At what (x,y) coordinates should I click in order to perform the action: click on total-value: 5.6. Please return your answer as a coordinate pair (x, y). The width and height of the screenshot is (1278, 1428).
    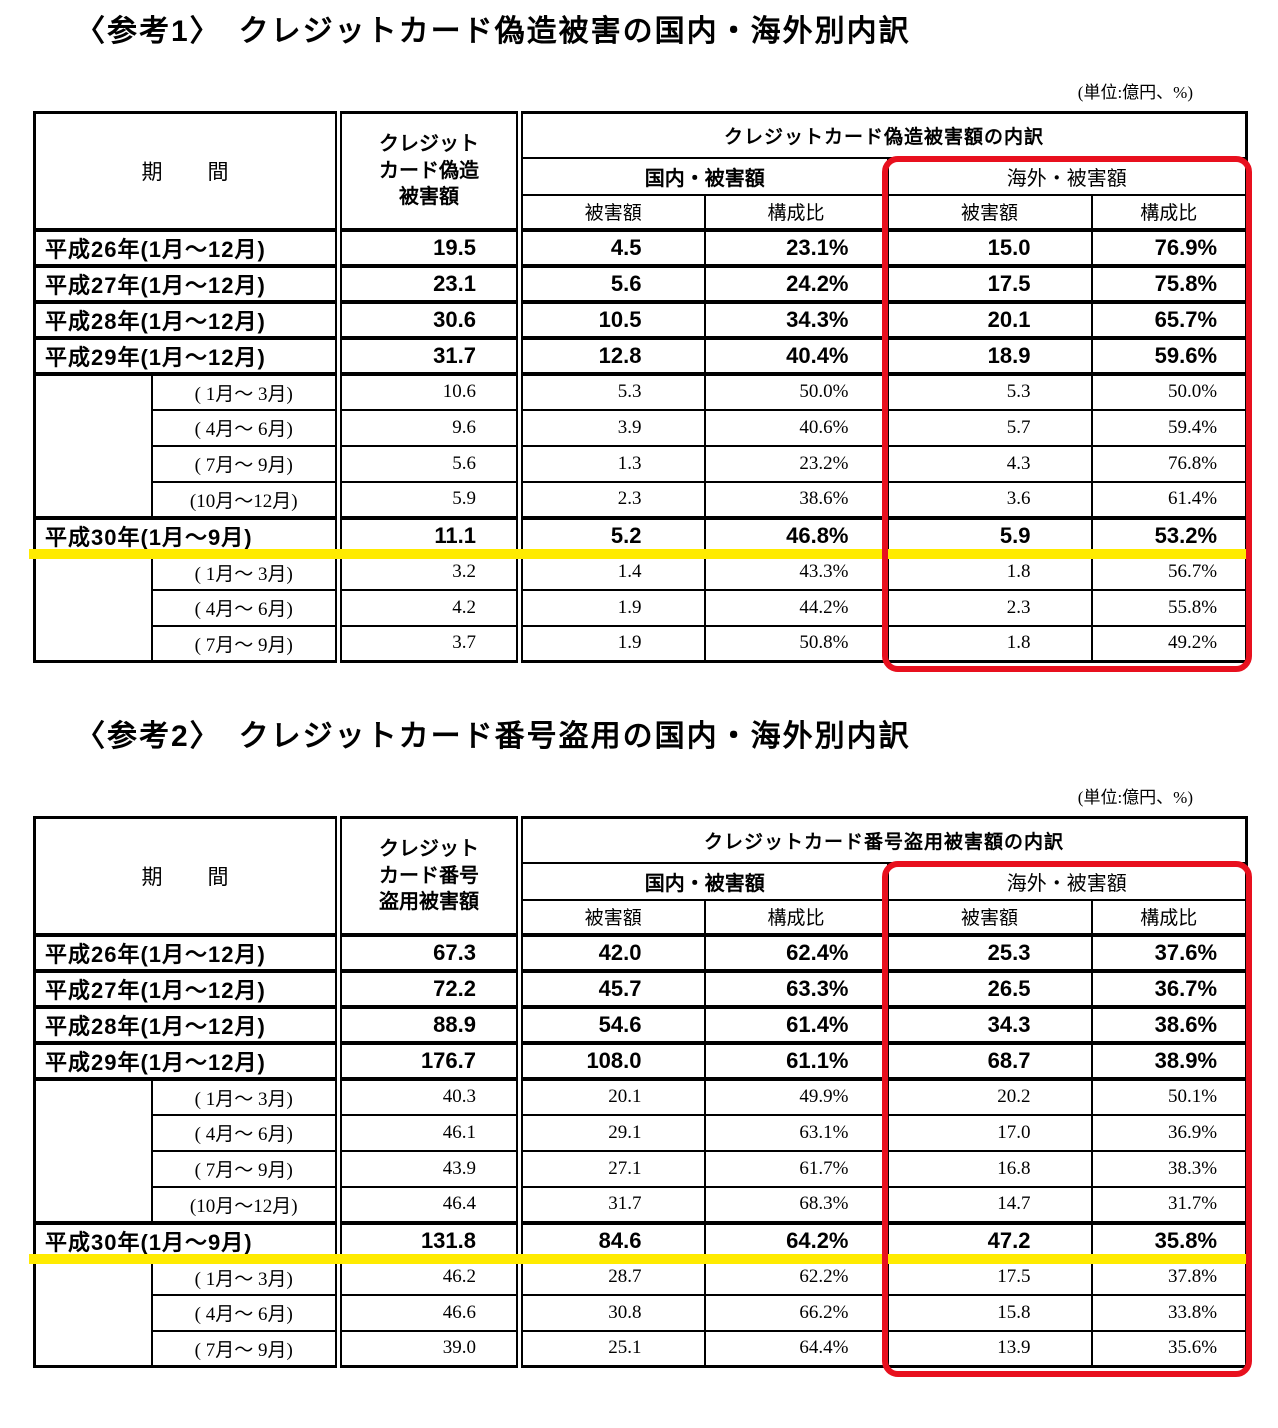
    Looking at the image, I should click on (429, 464).